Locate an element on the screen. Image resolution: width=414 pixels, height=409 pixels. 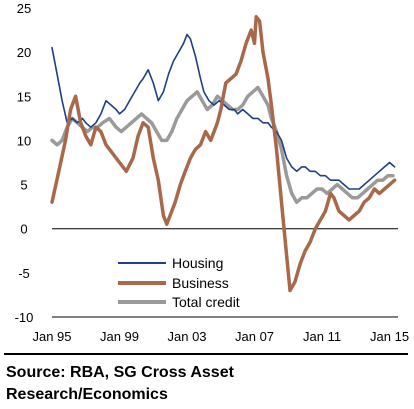
y-tick-label: 20 is located at coordinates (24, 52).